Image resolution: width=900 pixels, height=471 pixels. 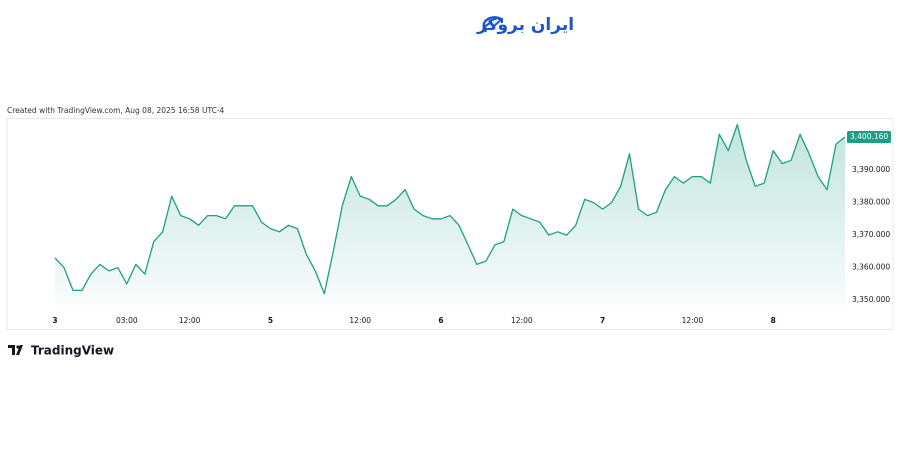 What do you see at coordinates (871, 234) in the screenshot?
I see `y-tick-label: 3,370.000` at bounding box center [871, 234].